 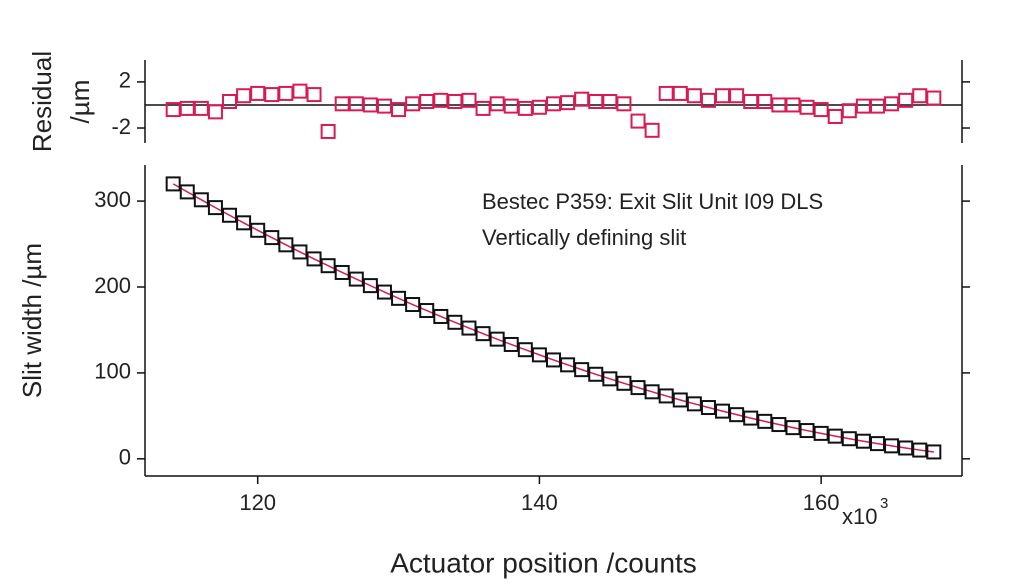 What do you see at coordinates (821, 502) in the screenshot?
I see `x-tick-label: 160` at bounding box center [821, 502].